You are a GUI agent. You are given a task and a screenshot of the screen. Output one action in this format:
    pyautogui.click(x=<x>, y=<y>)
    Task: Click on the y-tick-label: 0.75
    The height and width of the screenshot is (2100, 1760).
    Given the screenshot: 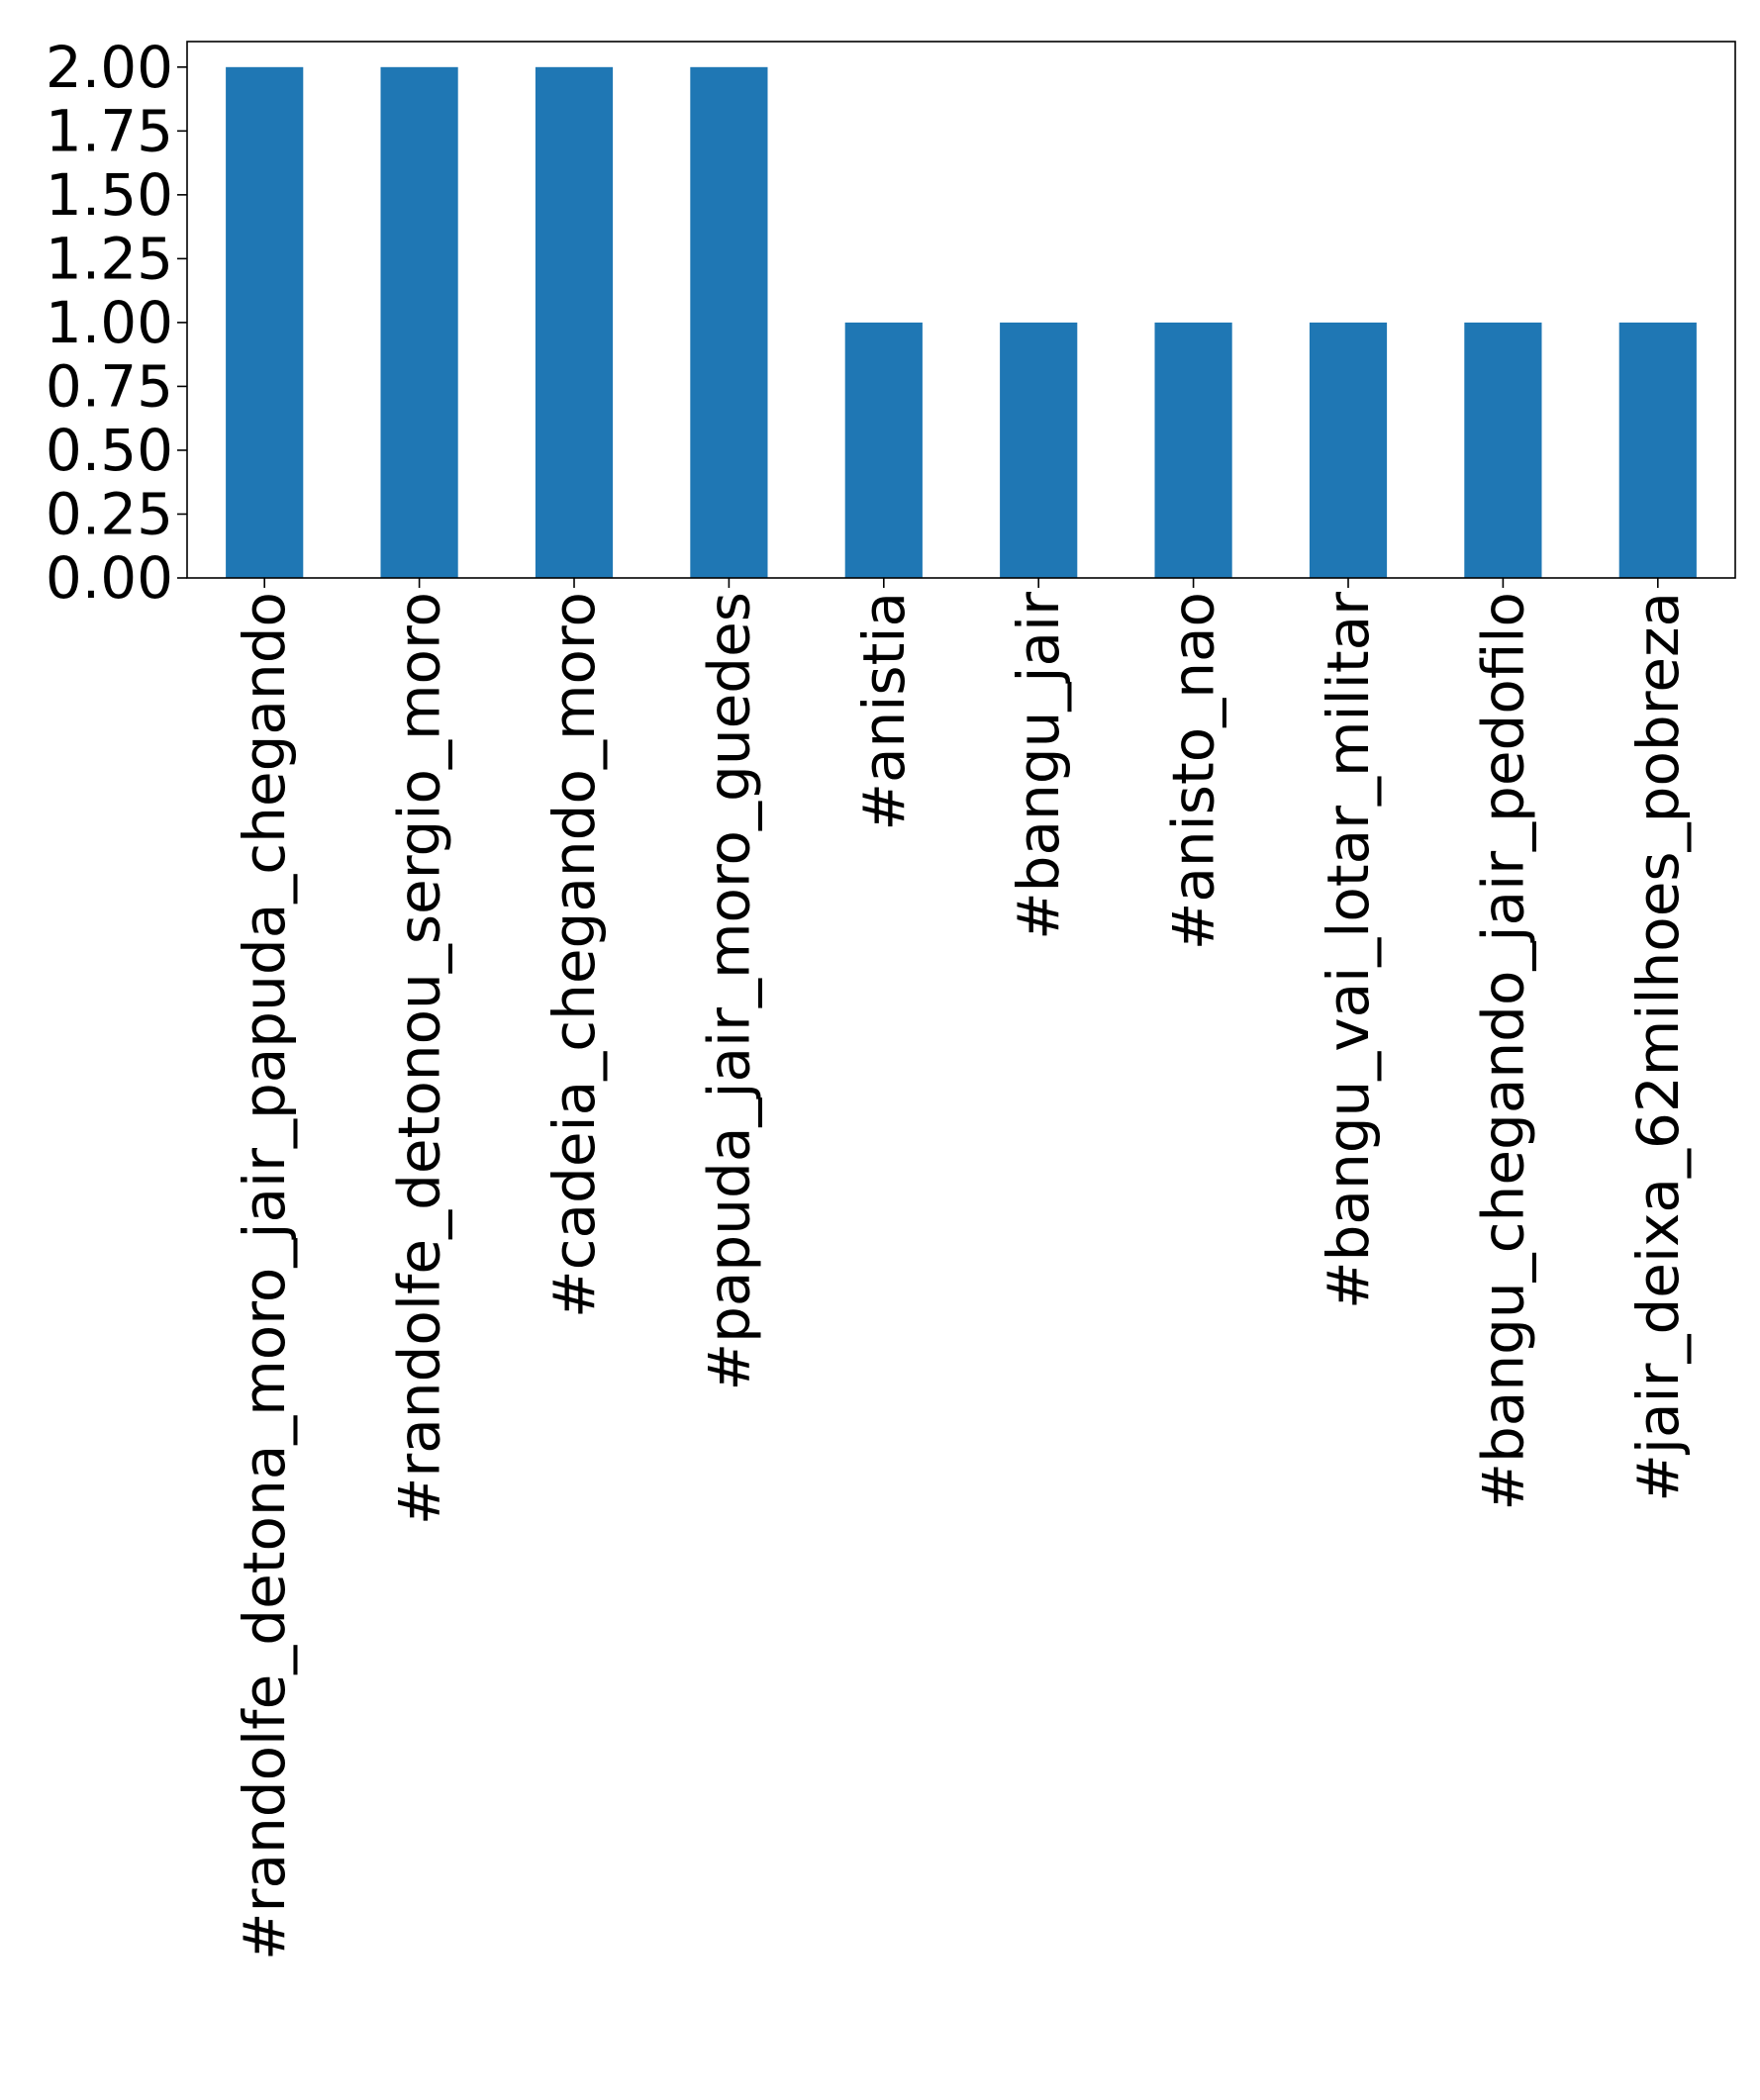 What is the action you would take?
    pyautogui.click(x=109, y=386)
    